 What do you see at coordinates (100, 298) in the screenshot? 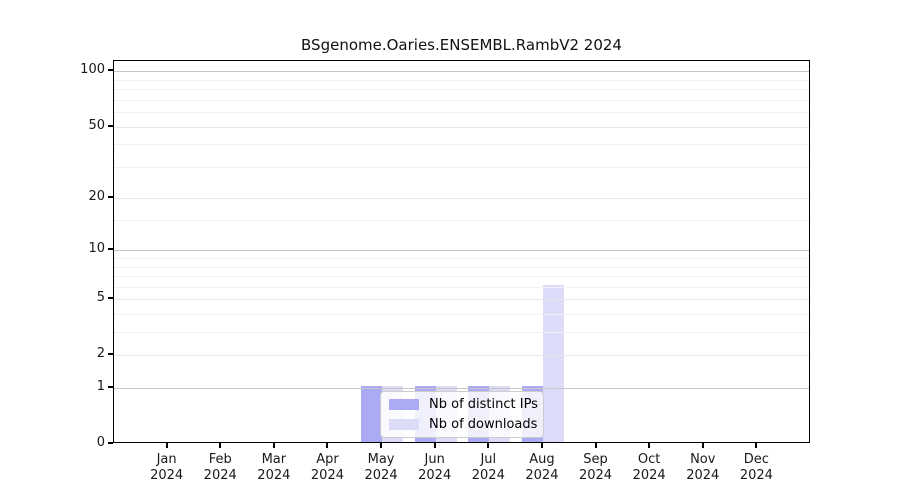
I see `y-tick-label-5: 5` at bounding box center [100, 298].